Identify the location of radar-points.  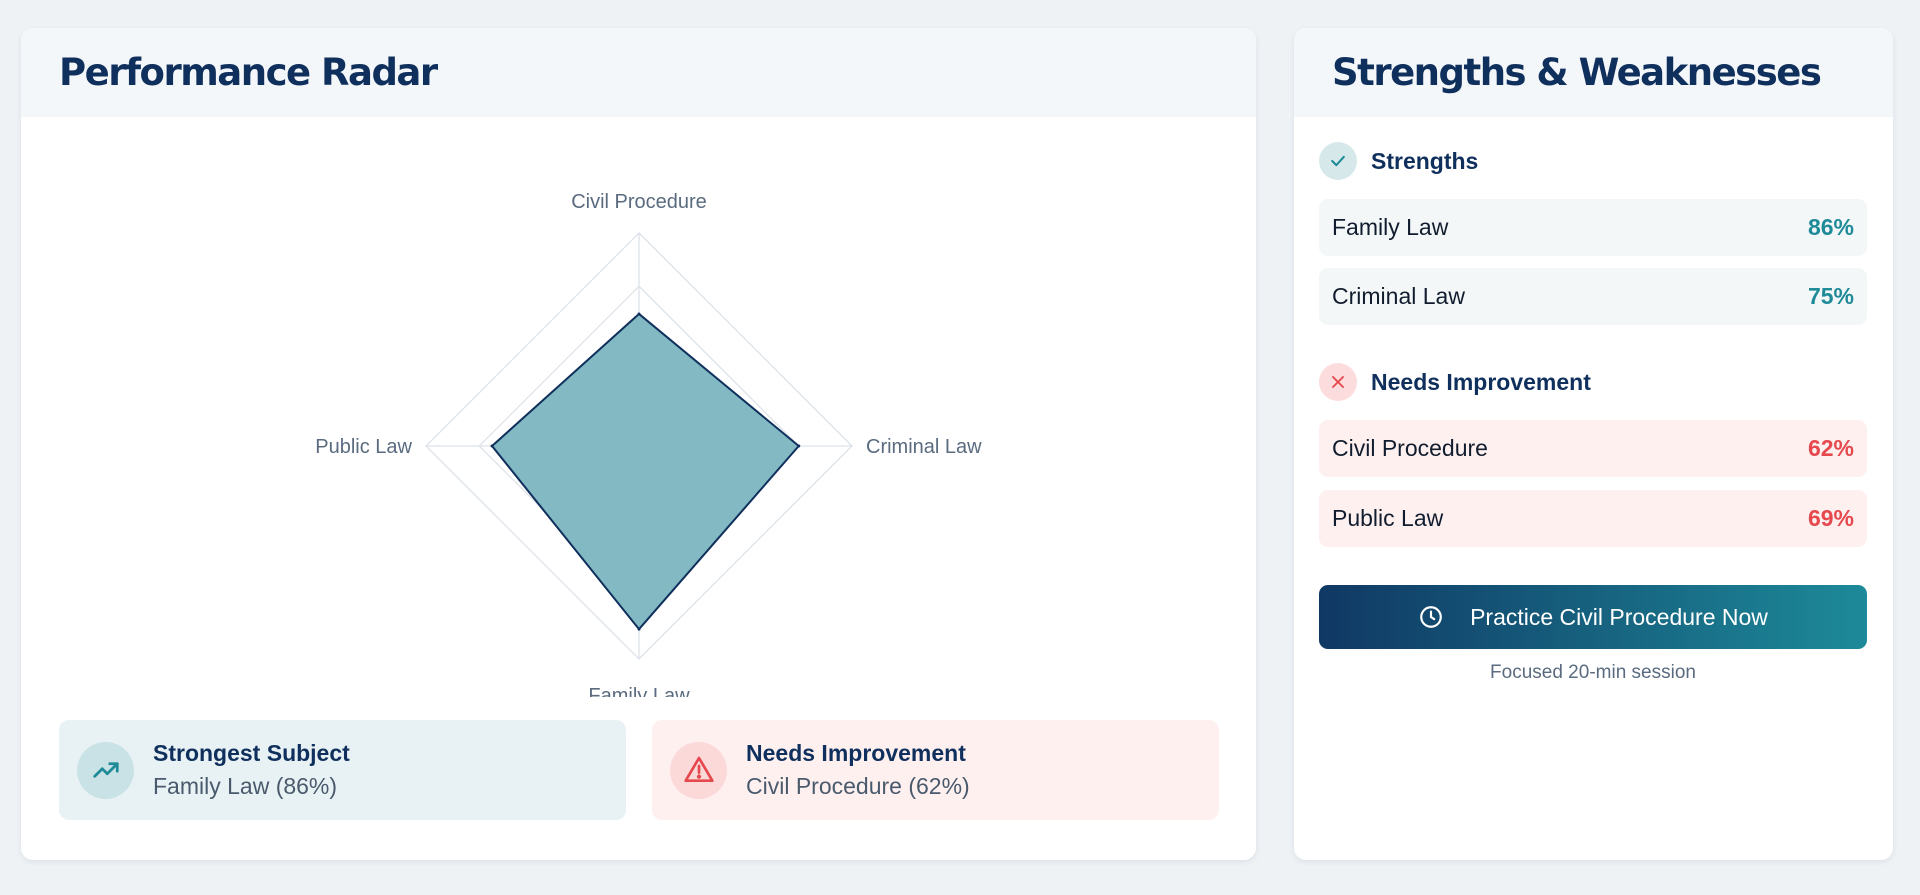
(645, 471).